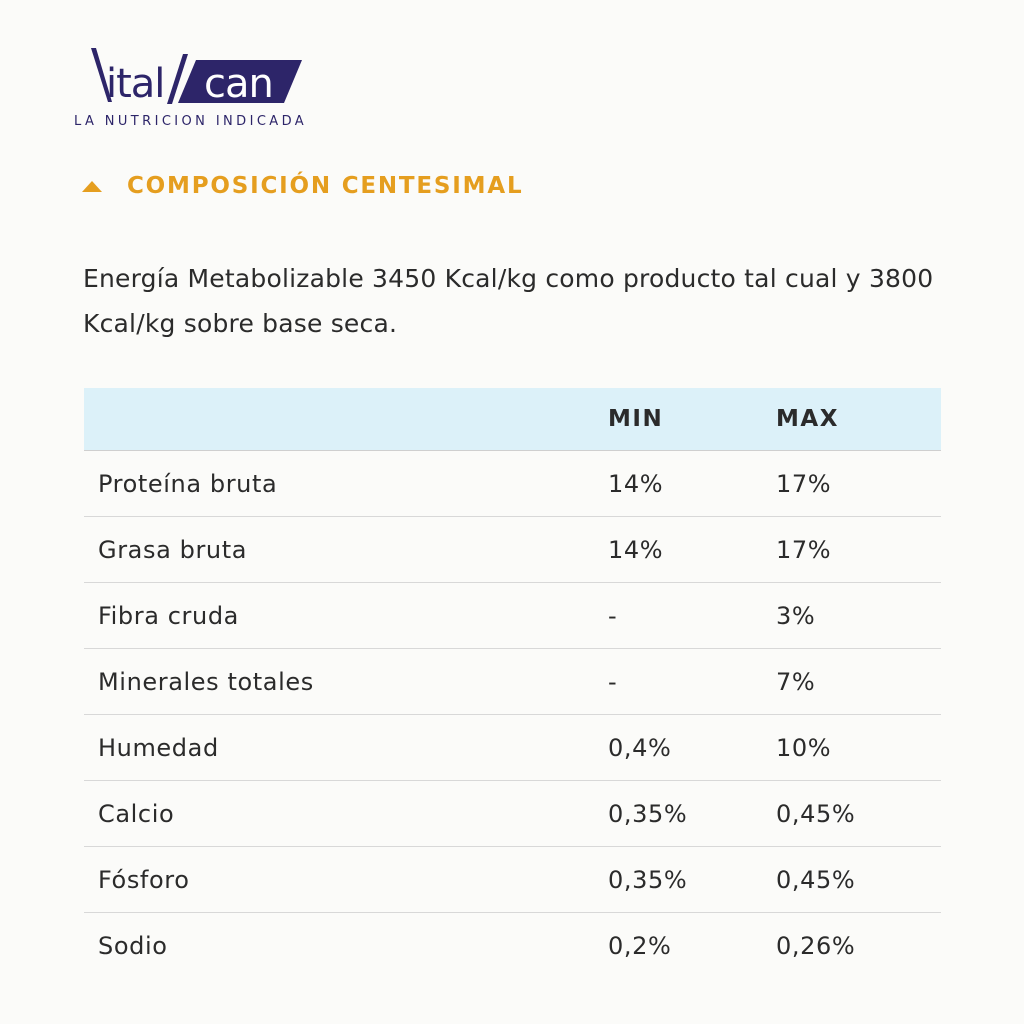 The image size is (1024, 1024). Describe the element at coordinates (858, 615) in the screenshot. I see `nutrient-max: 3%` at that location.